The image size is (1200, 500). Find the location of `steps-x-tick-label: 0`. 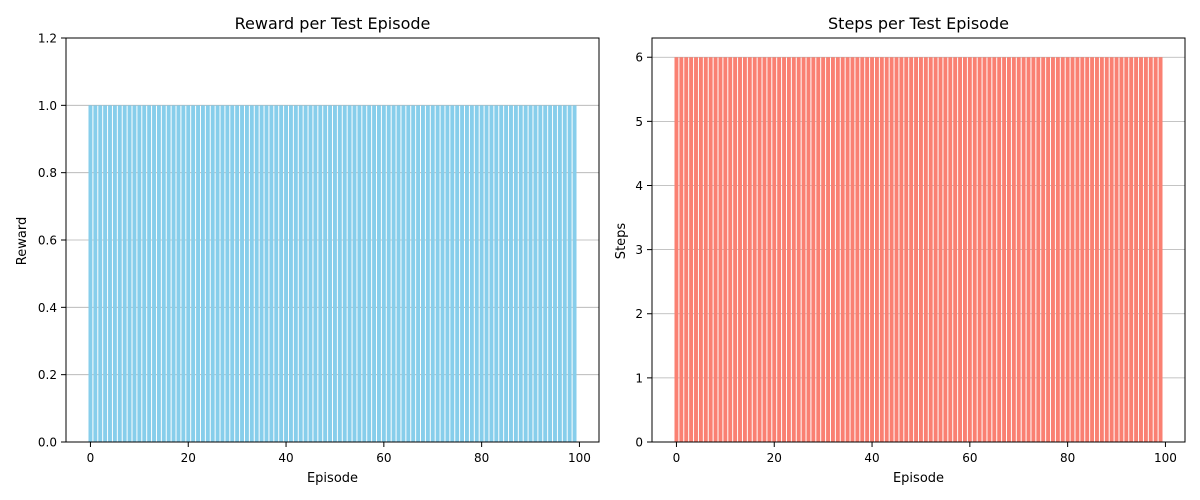

steps-x-tick-label: 0 is located at coordinates (677, 458).